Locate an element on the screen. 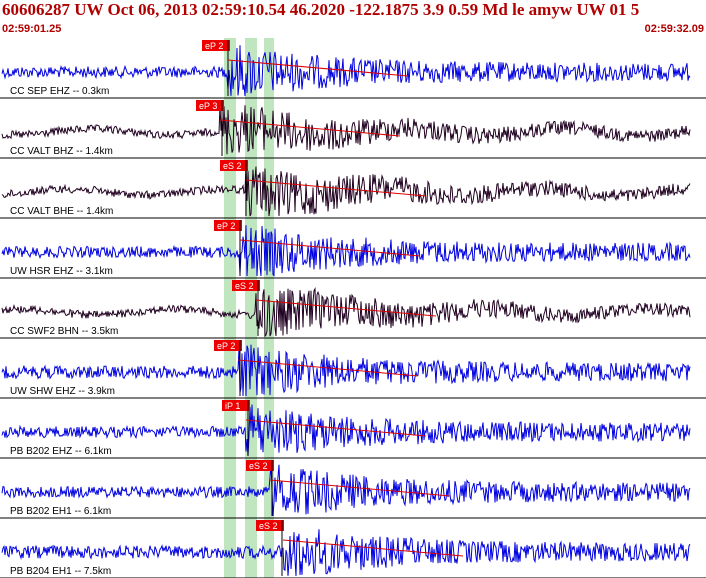 This screenshot has height=578, width=706. station-label: CC VALT BHE -- 1.4km is located at coordinates (61, 211).